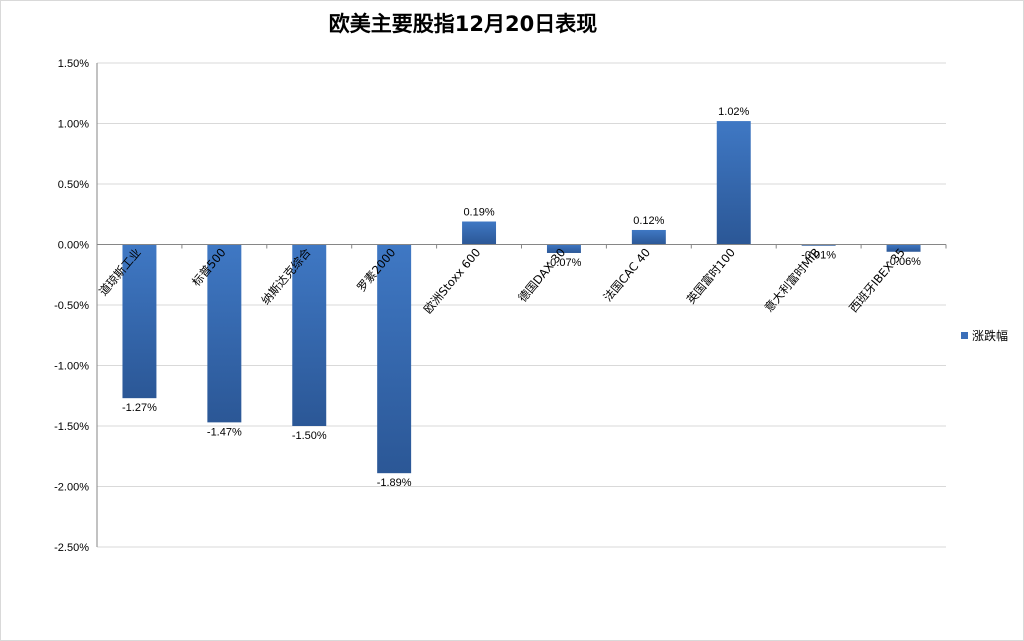 The height and width of the screenshot is (641, 1024). I want to click on legend-label: 涨跌幅, so click(990, 335).